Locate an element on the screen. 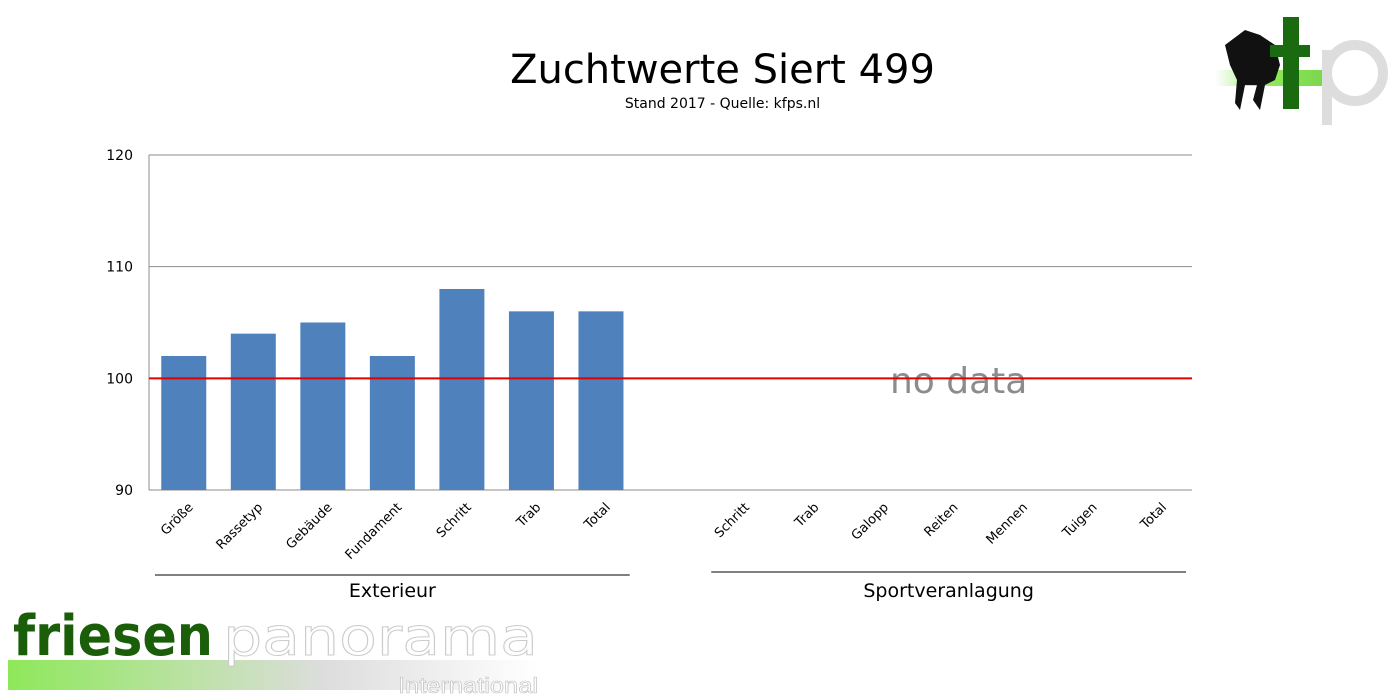 Image resolution: width=1400 pixels, height=700 pixels. friesenpanorama-logo-image: friesen panorama International is located at coordinates (273, 651).